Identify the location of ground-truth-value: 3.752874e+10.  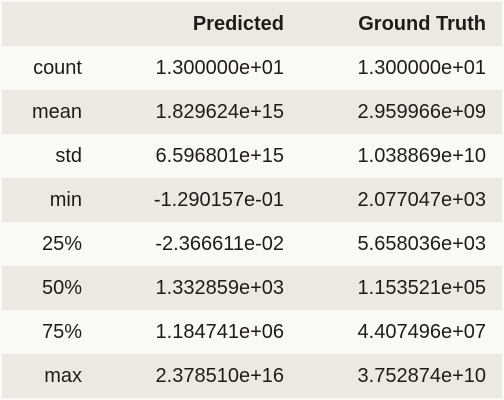
(421, 375).